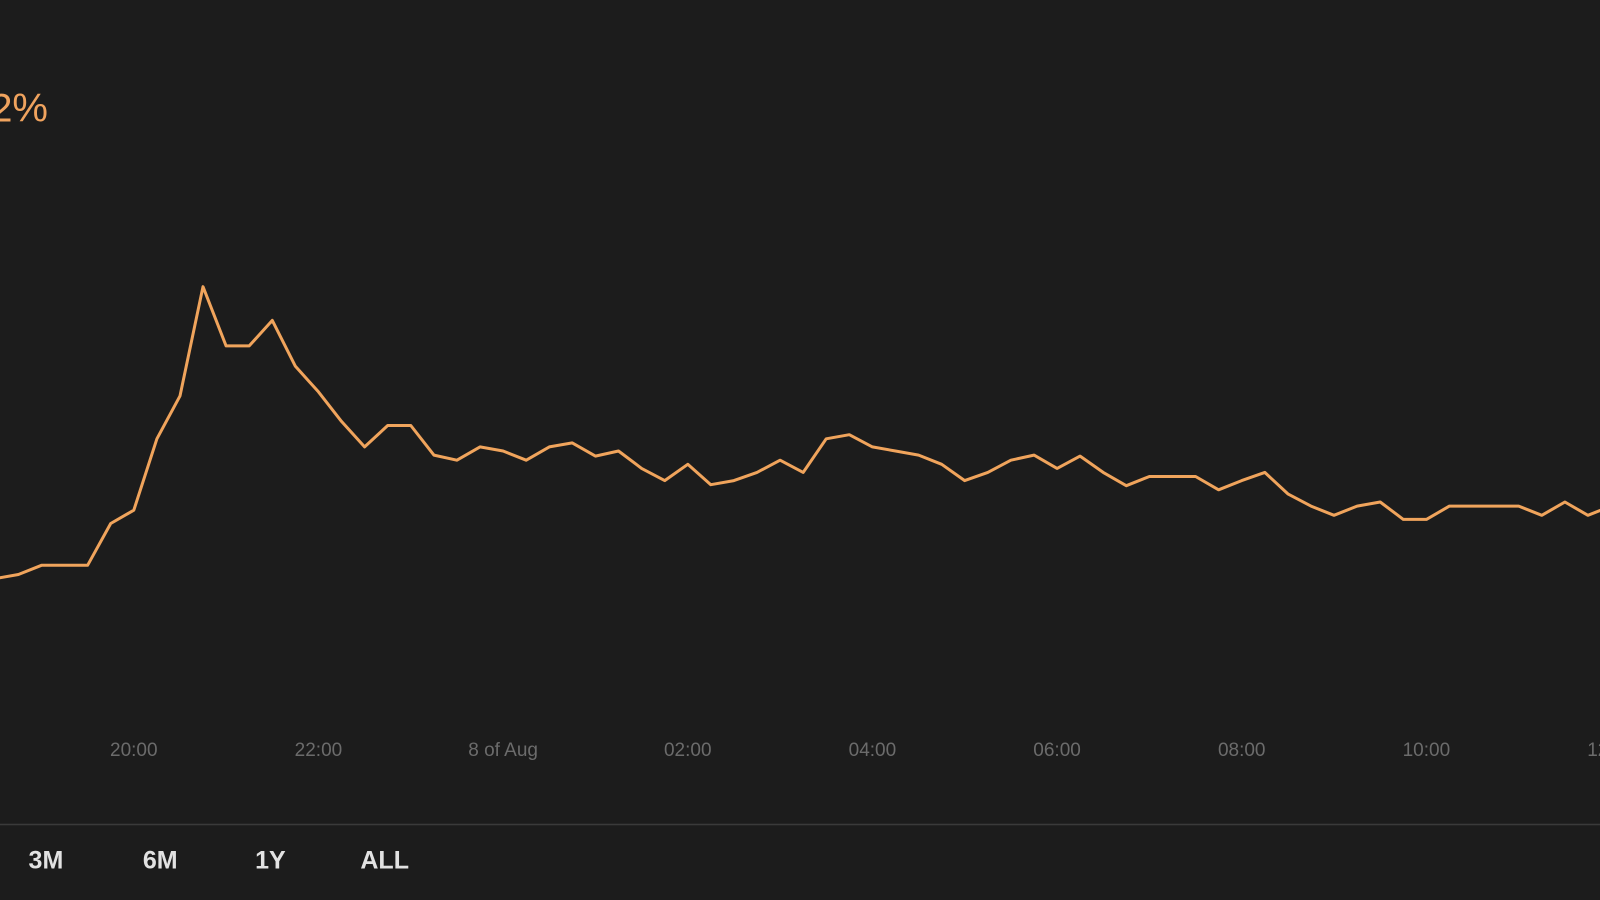 The width and height of the screenshot is (1600, 900). Describe the element at coordinates (46, 861) in the screenshot. I see `range-button: 3M` at that location.